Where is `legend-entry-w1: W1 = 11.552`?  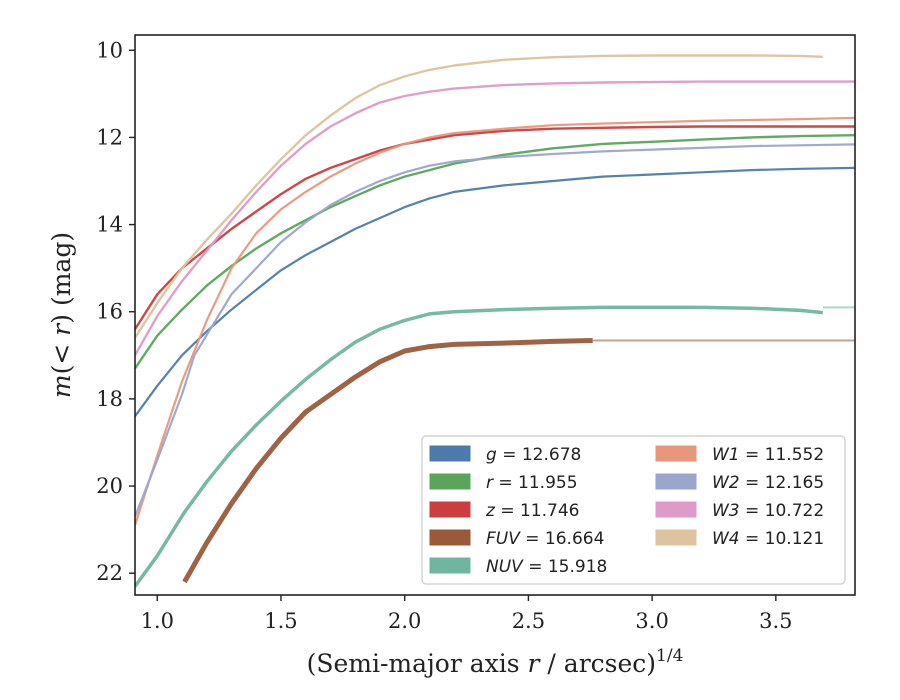
legend-entry-w1: W1 = 11.552 is located at coordinates (739, 455).